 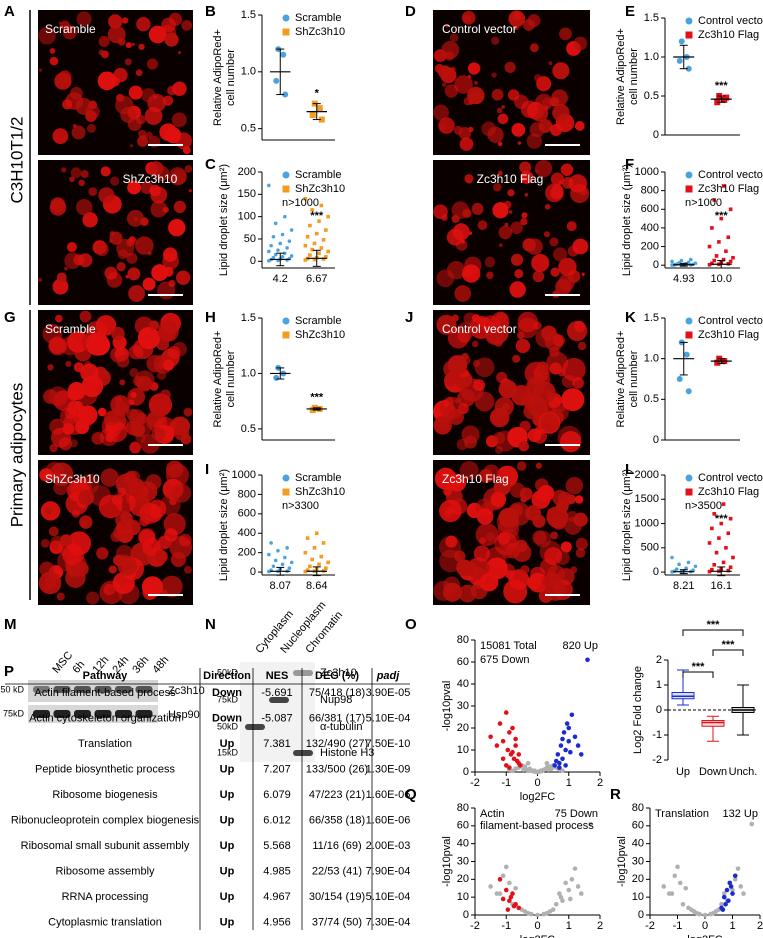 What do you see at coordinates (72, 479) in the screenshot?
I see `image-label: ShZc3h10` at bounding box center [72, 479].